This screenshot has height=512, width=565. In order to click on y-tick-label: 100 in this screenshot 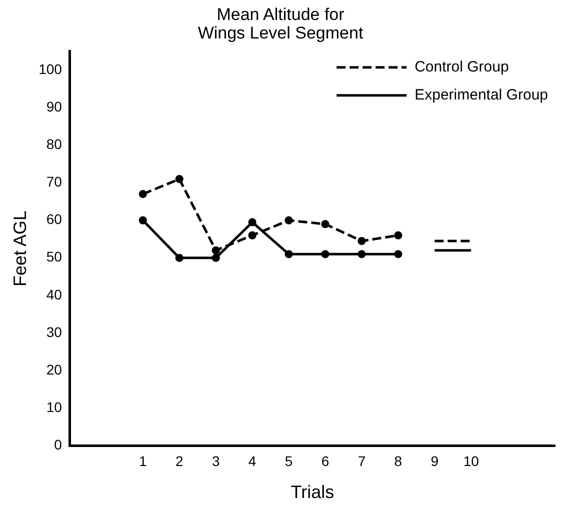, I will do `click(50, 69)`.